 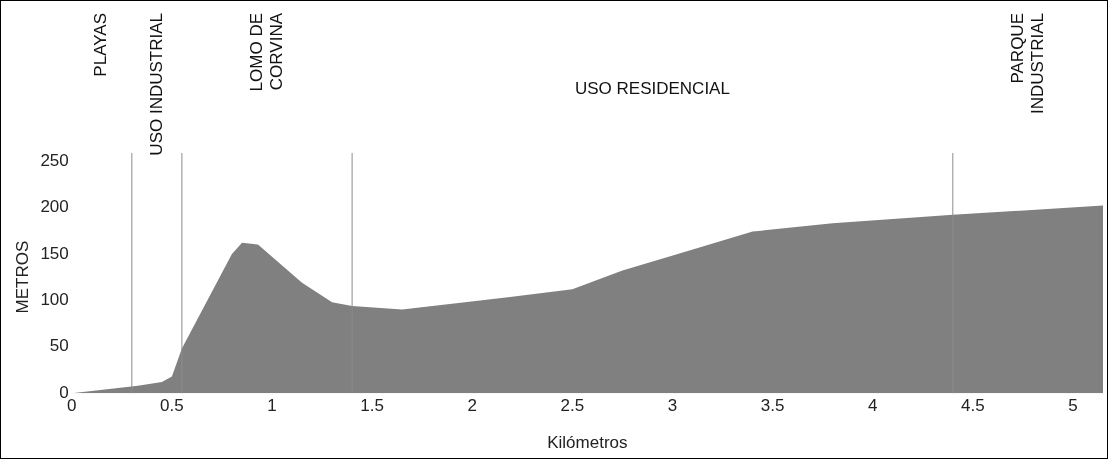 What do you see at coordinates (172, 406) in the screenshot?
I see `x-tick-label: 0.5` at bounding box center [172, 406].